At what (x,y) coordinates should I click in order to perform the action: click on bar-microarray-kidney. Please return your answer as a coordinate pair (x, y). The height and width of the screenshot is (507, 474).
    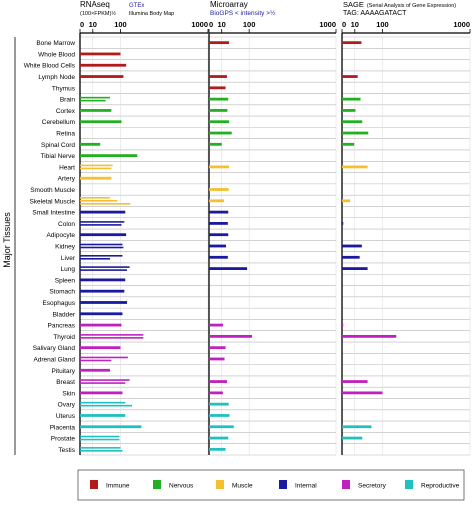
    Looking at the image, I should click on (218, 246).